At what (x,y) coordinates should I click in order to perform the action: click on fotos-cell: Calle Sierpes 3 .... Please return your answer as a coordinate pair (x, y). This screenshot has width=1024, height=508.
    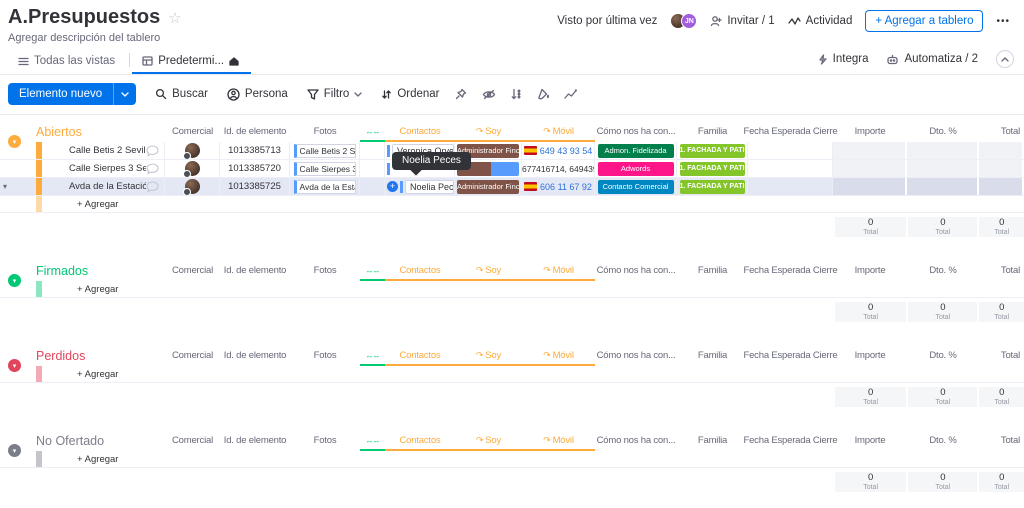
    Looking at the image, I should click on (325, 168).